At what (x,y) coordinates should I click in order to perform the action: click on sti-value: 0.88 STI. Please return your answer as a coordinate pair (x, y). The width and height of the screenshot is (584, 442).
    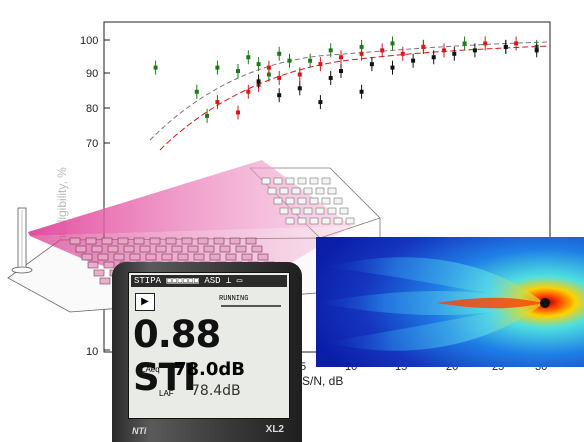
    Looking at the image, I should click on (177, 356).